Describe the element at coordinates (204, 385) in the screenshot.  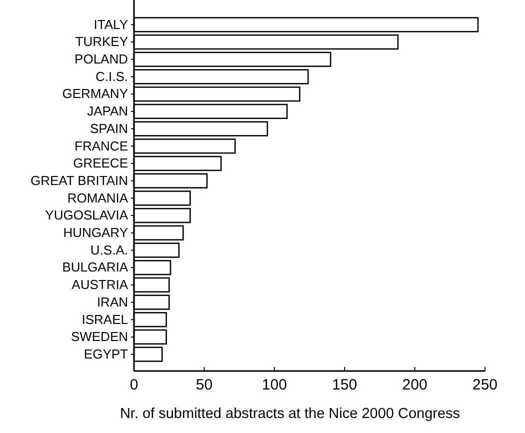
I see `x-tick-label: 50` at that location.